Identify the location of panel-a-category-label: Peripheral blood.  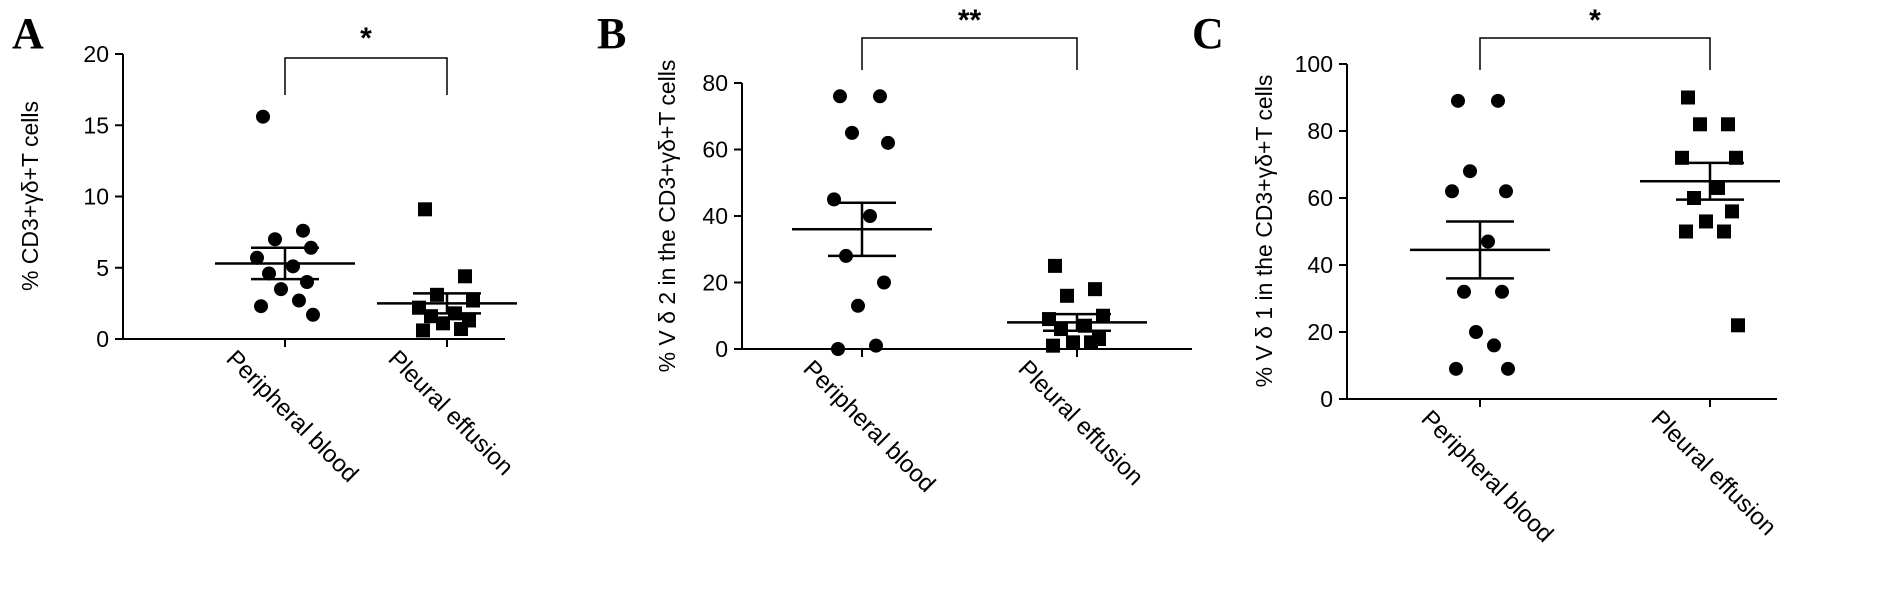
(292, 416).